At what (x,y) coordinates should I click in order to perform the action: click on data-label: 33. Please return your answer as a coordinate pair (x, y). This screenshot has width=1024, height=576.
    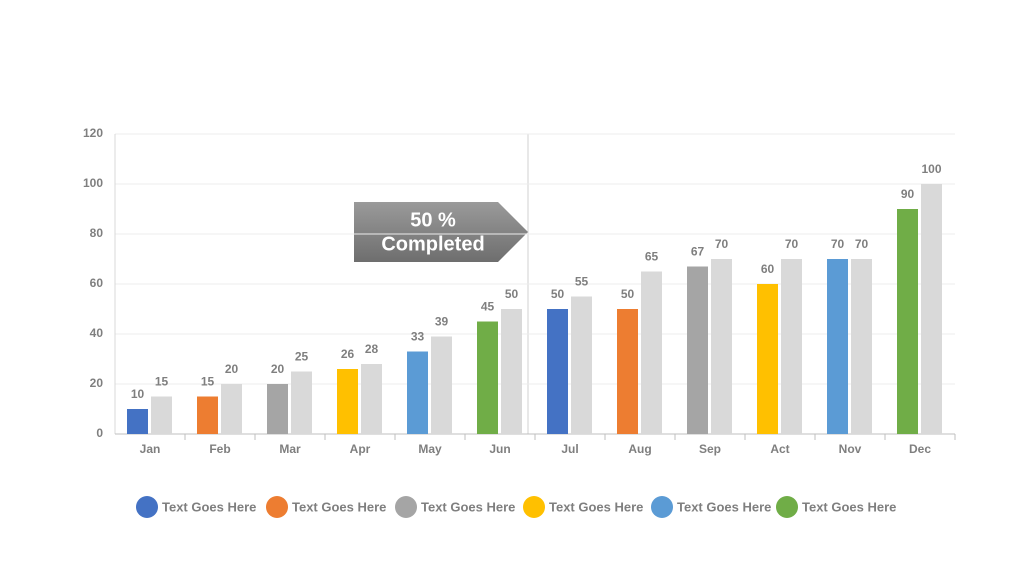
    Looking at the image, I should click on (418, 337).